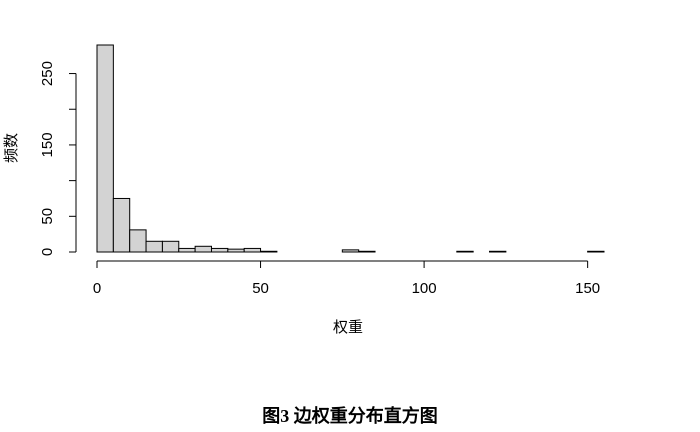 This screenshot has width=700, height=432. I want to click on x-axis: 0 50 100 150, so click(346, 278).